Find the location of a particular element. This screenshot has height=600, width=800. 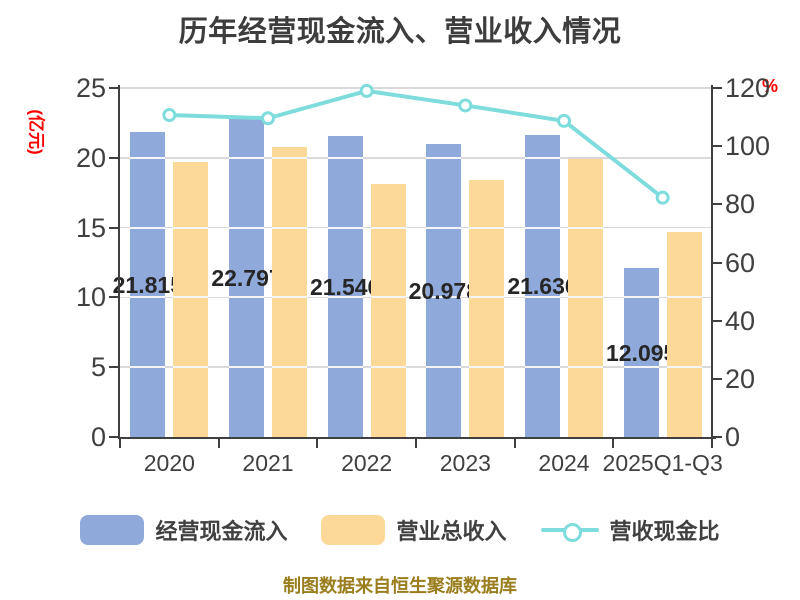

bar-total-revenue-2025Q1-Q3 is located at coordinates (684, 334).